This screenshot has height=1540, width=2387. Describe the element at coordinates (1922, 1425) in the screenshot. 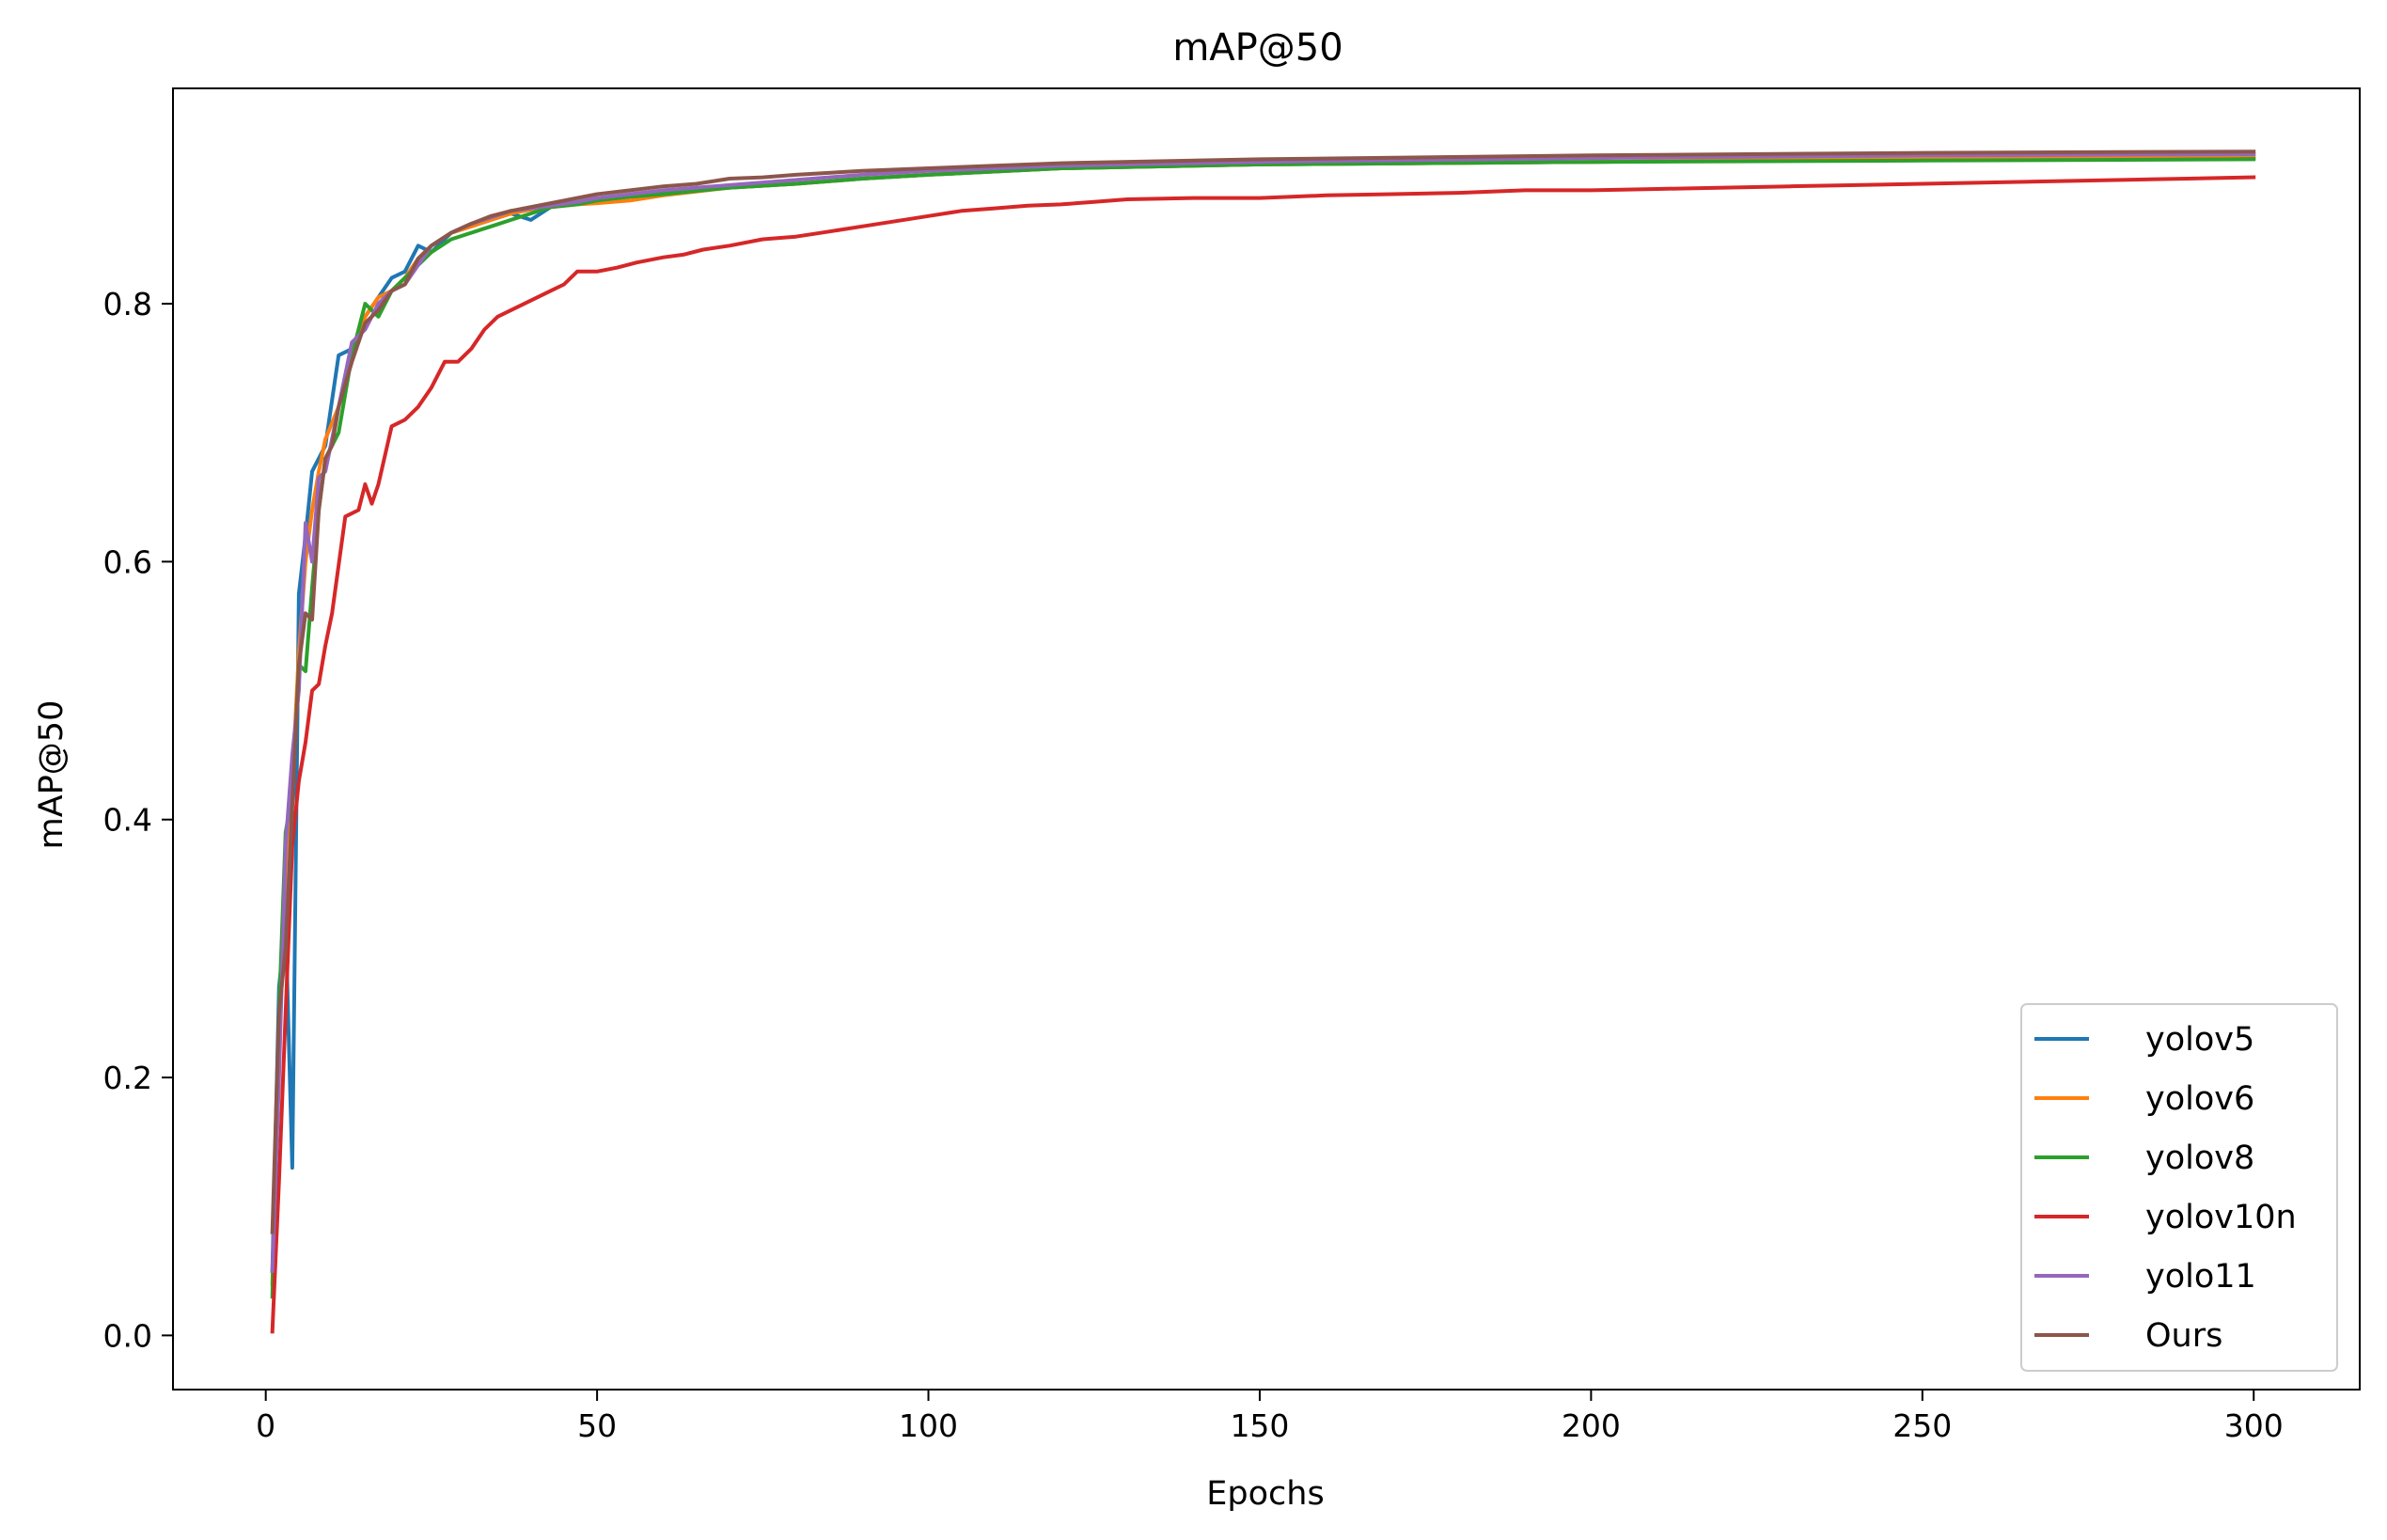

I see `x-tick-label: 250` at that location.